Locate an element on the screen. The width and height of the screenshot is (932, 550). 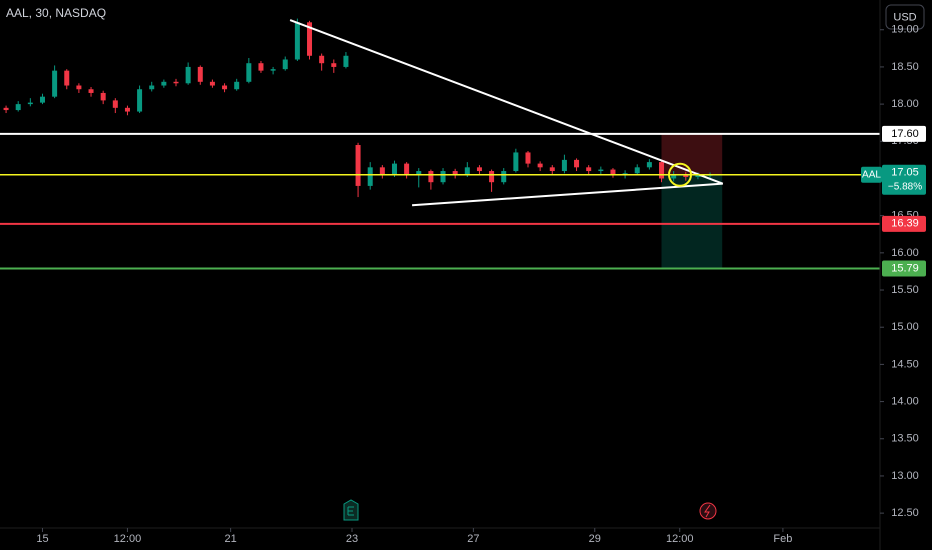
position-target-zone is located at coordinates (692, 221).